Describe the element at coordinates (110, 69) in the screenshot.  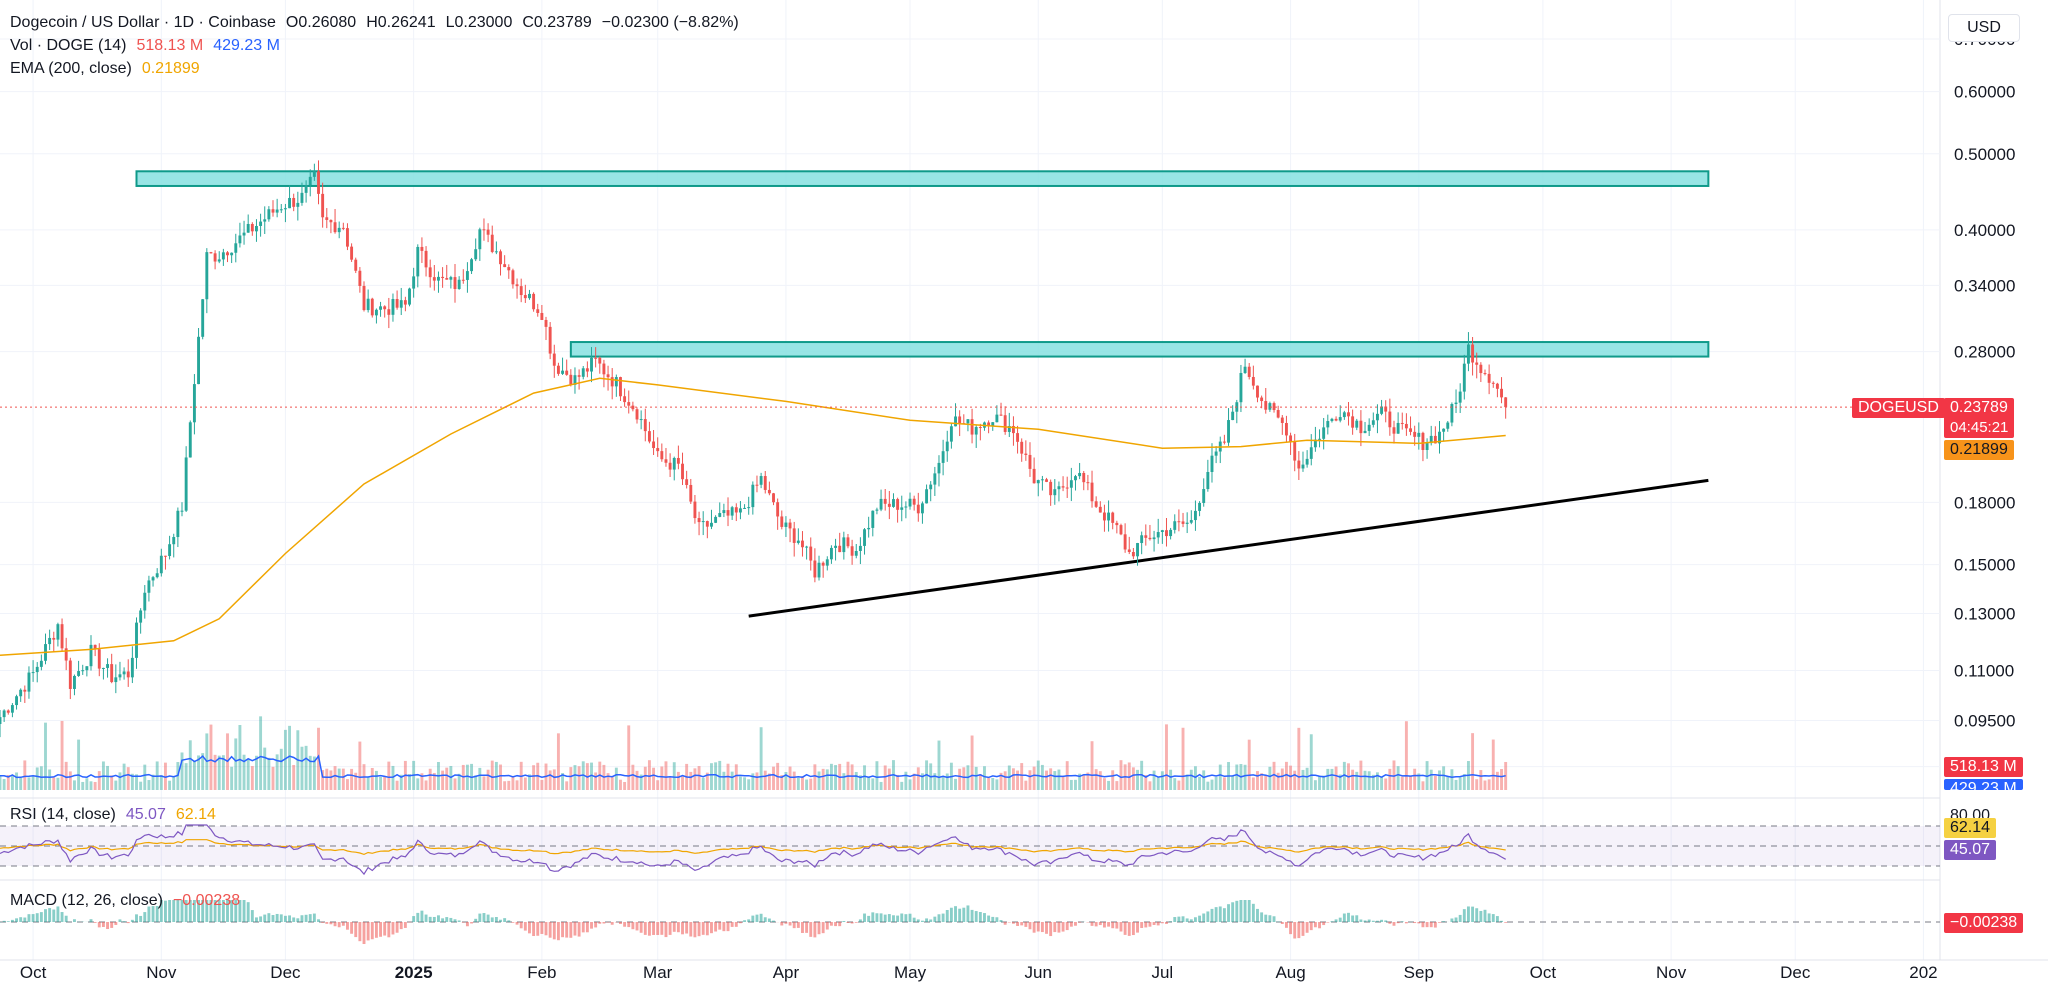
I see `legend-ema: EMA (200, close) 0.21899` at that location.